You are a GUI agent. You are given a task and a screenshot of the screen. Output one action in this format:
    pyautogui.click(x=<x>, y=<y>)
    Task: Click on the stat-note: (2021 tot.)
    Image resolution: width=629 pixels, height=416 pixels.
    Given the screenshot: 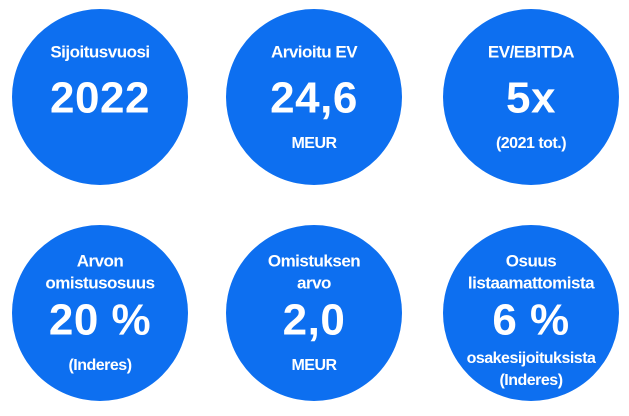 What is the action you would take?
    pyautogui.click(x=531, y=143)
    